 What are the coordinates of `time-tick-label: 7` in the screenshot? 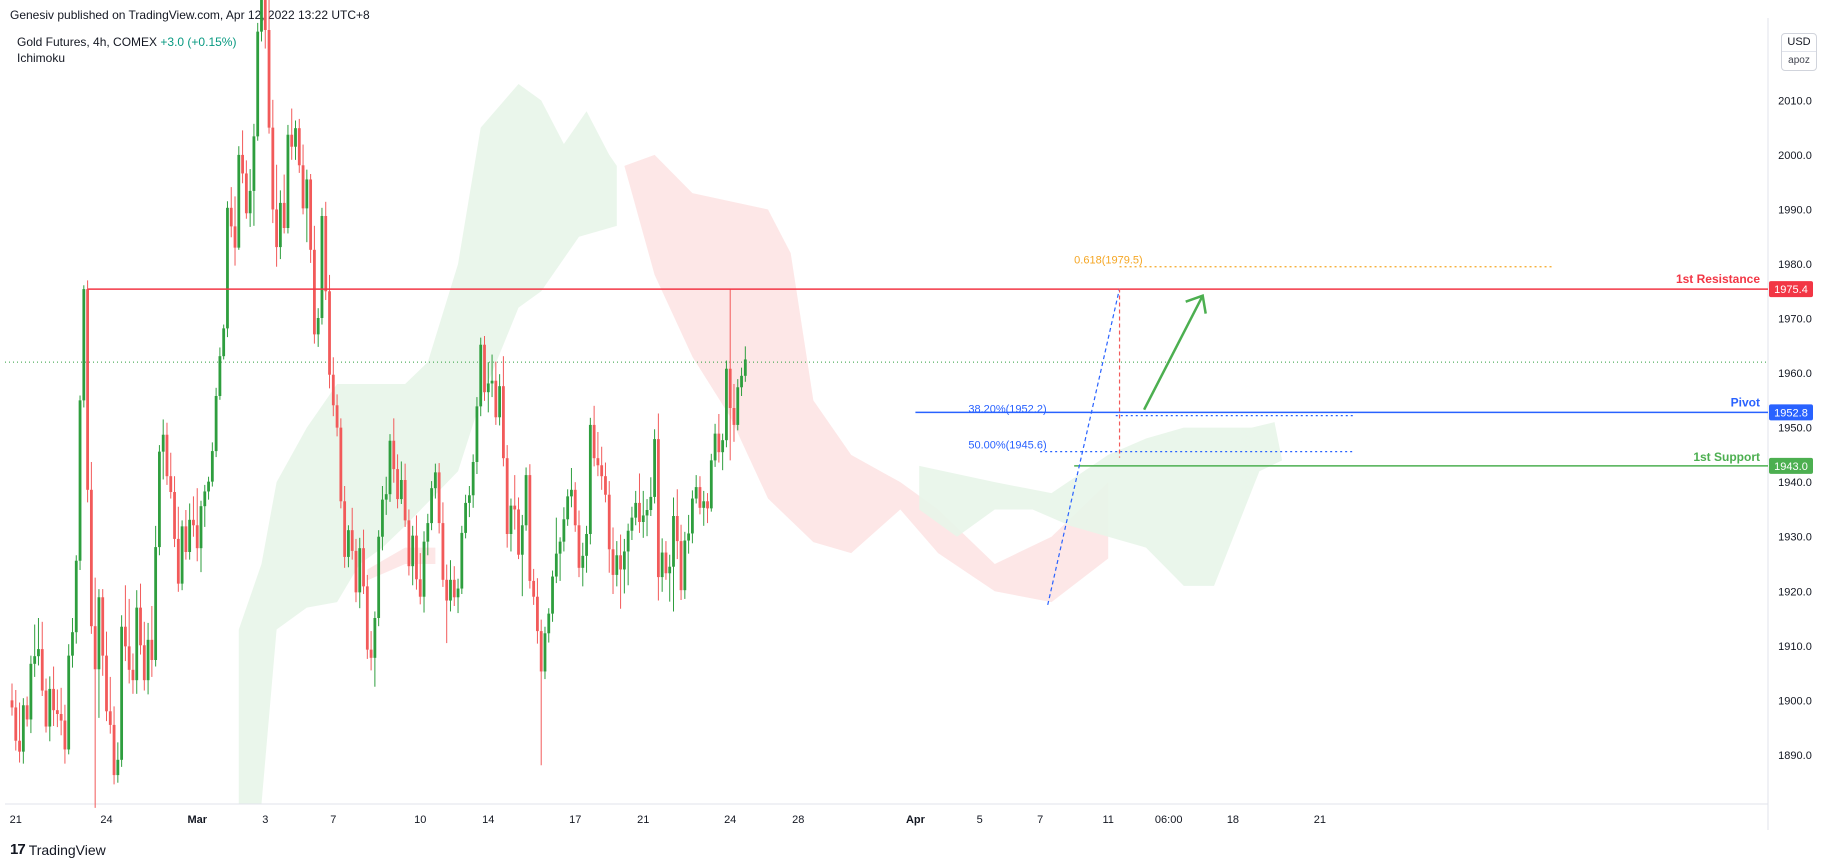 It's located at (1040, 820).